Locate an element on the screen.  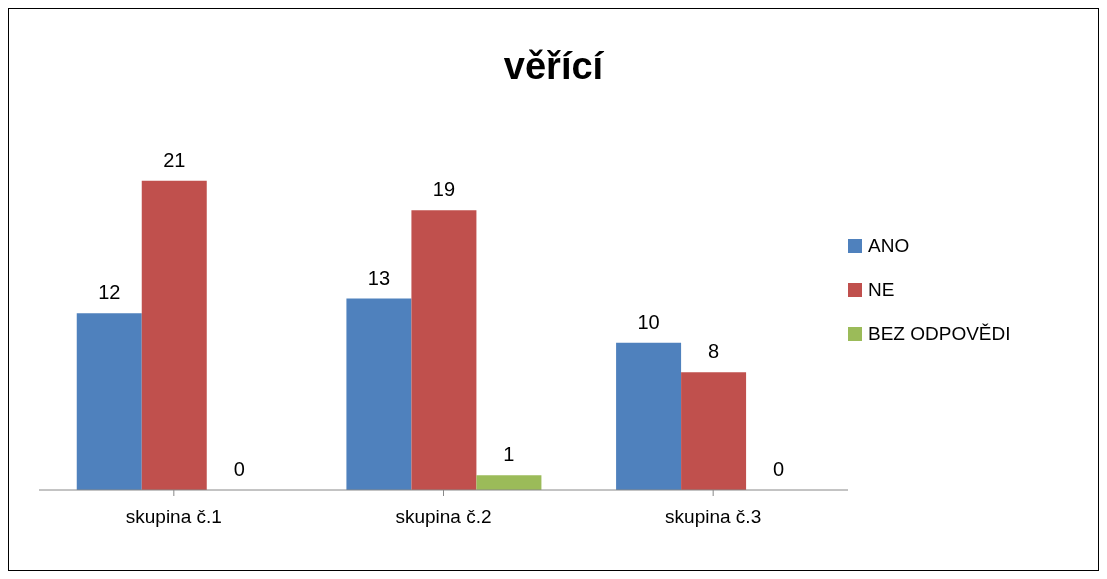
data-label: 21 is located at coordinates (174, 159).